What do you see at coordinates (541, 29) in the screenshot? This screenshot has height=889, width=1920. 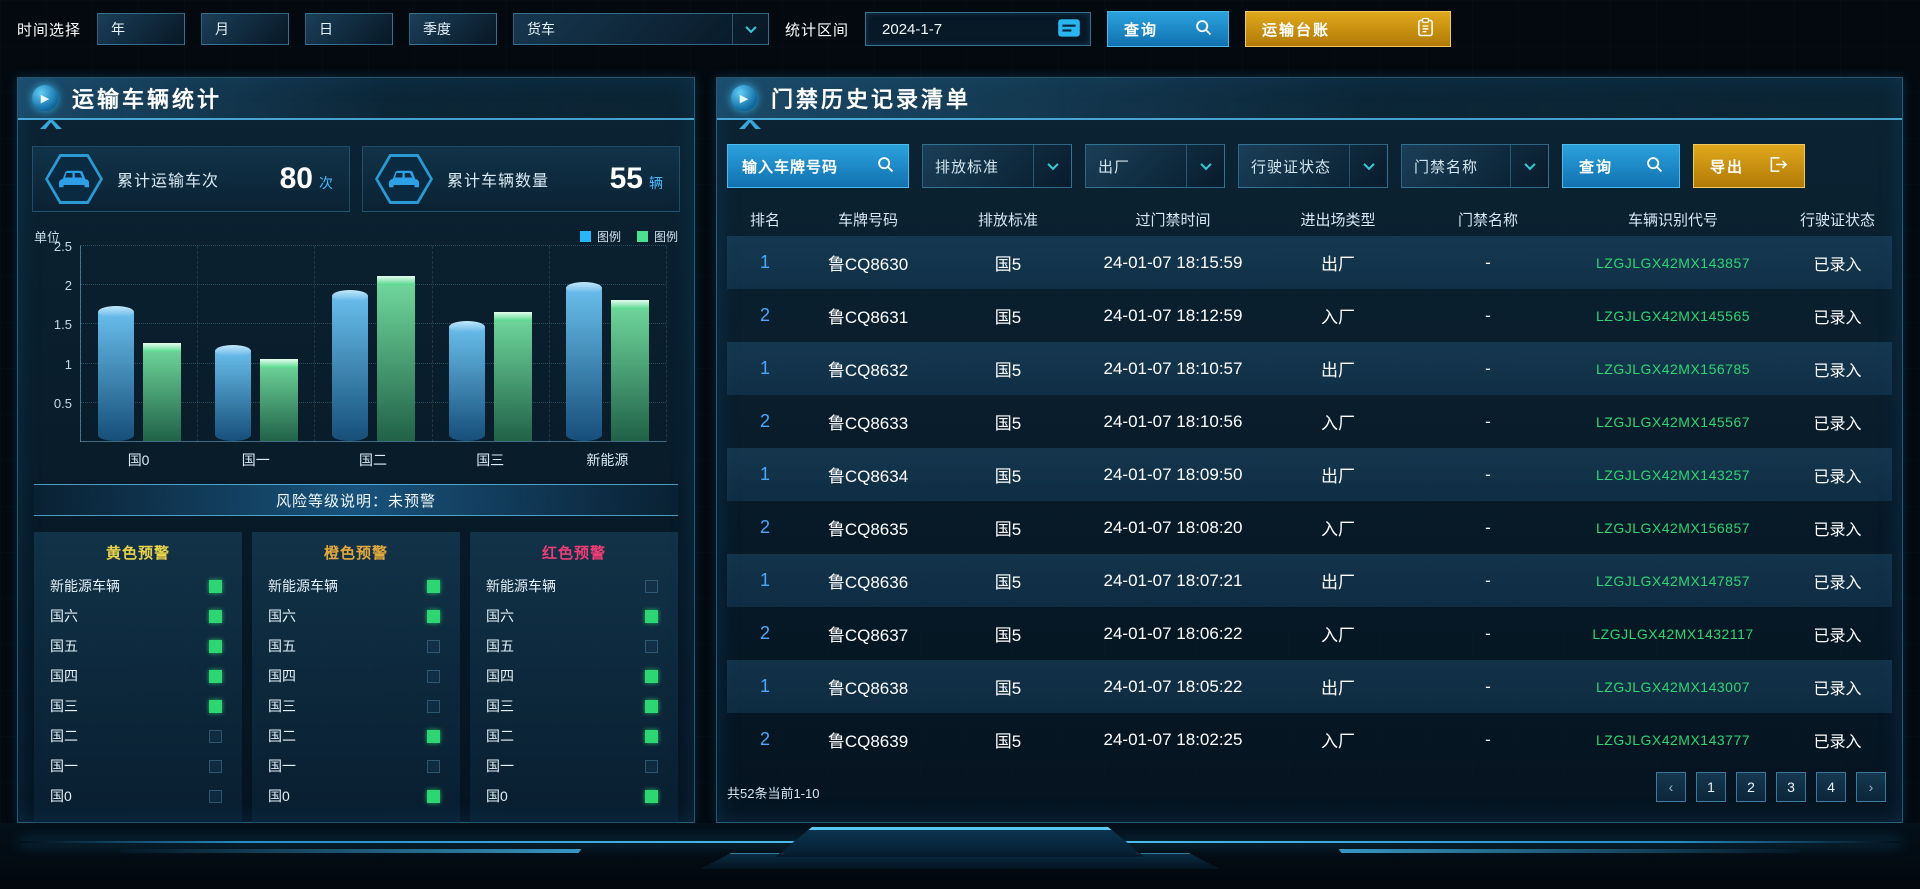 I see `vehicle-type-value: 货车` at bounding box center [541, 29].